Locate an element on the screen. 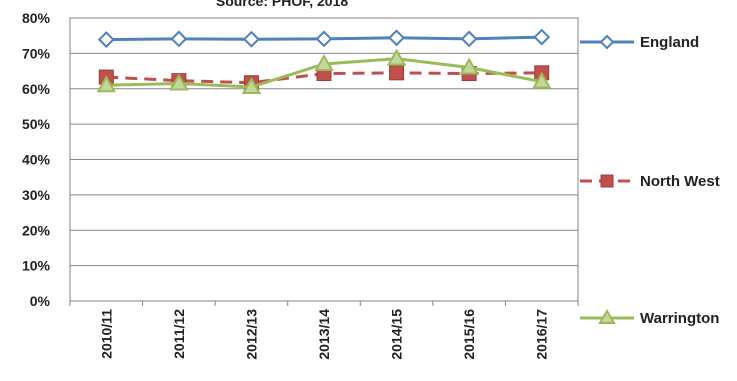 The width and height of the screenshot is (737, 381). x-tick-label: 2012/13 is located at coordinates (251, 334).